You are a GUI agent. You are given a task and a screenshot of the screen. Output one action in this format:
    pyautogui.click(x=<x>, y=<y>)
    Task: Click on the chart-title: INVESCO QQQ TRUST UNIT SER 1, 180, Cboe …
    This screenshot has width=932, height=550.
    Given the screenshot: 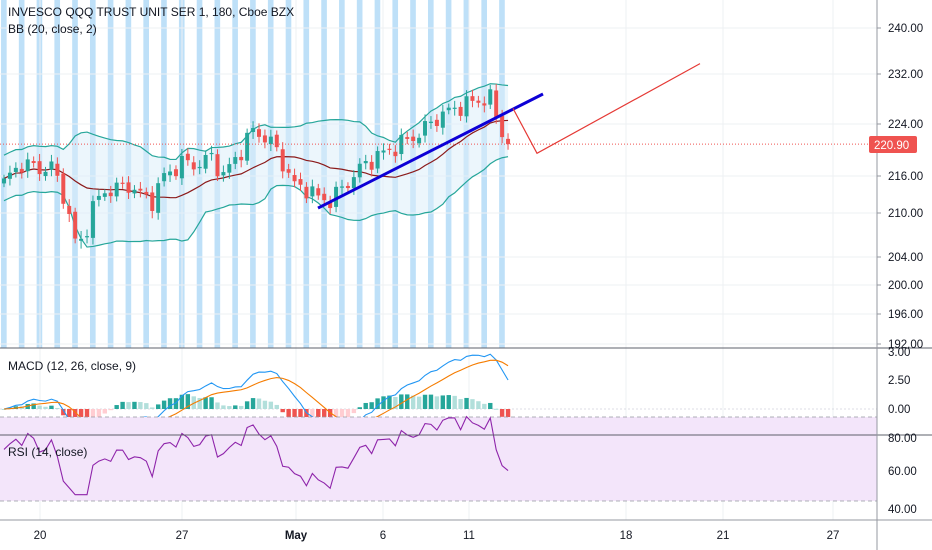 What is the action you would take?
    pyautogui.click(x=151, y=12)
    